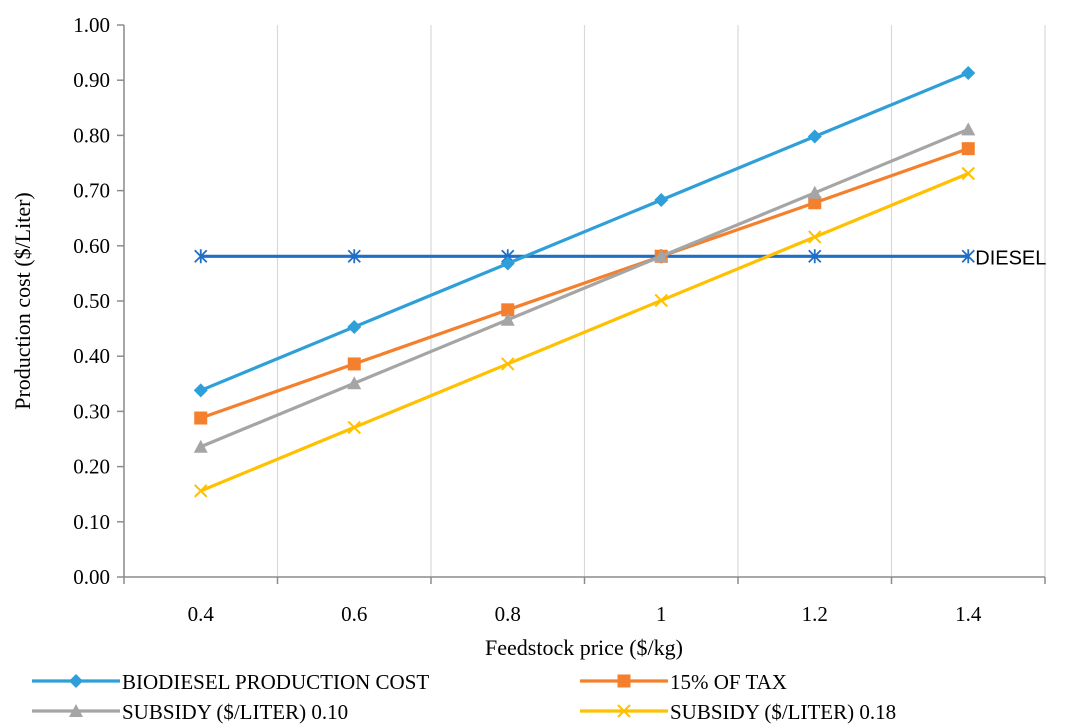 Image resolution: width=1077 pixels, height=724 pixels. Describe the element at coordinates (235, 712) in the screenshot. I see `legend-label: SUBSIDY ($/LITER) 0.10` at that location.